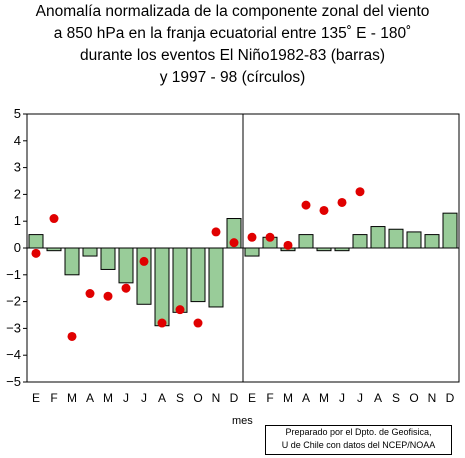 The image size is (465, 458). Describe the element at coordinates (232, 77) in the screenshot. I see `chart-title-line-4: y 1997 - 98 (círculos)` at that location.